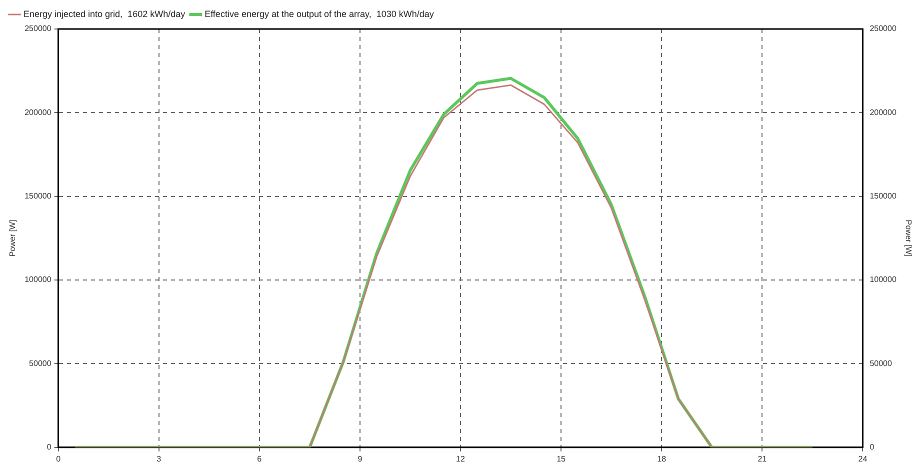 This screenshot has height=469, width=921. Describe the element at coordinates (881, 363) in the screenshot. I see `y2-tick-label: 50000` at that location.